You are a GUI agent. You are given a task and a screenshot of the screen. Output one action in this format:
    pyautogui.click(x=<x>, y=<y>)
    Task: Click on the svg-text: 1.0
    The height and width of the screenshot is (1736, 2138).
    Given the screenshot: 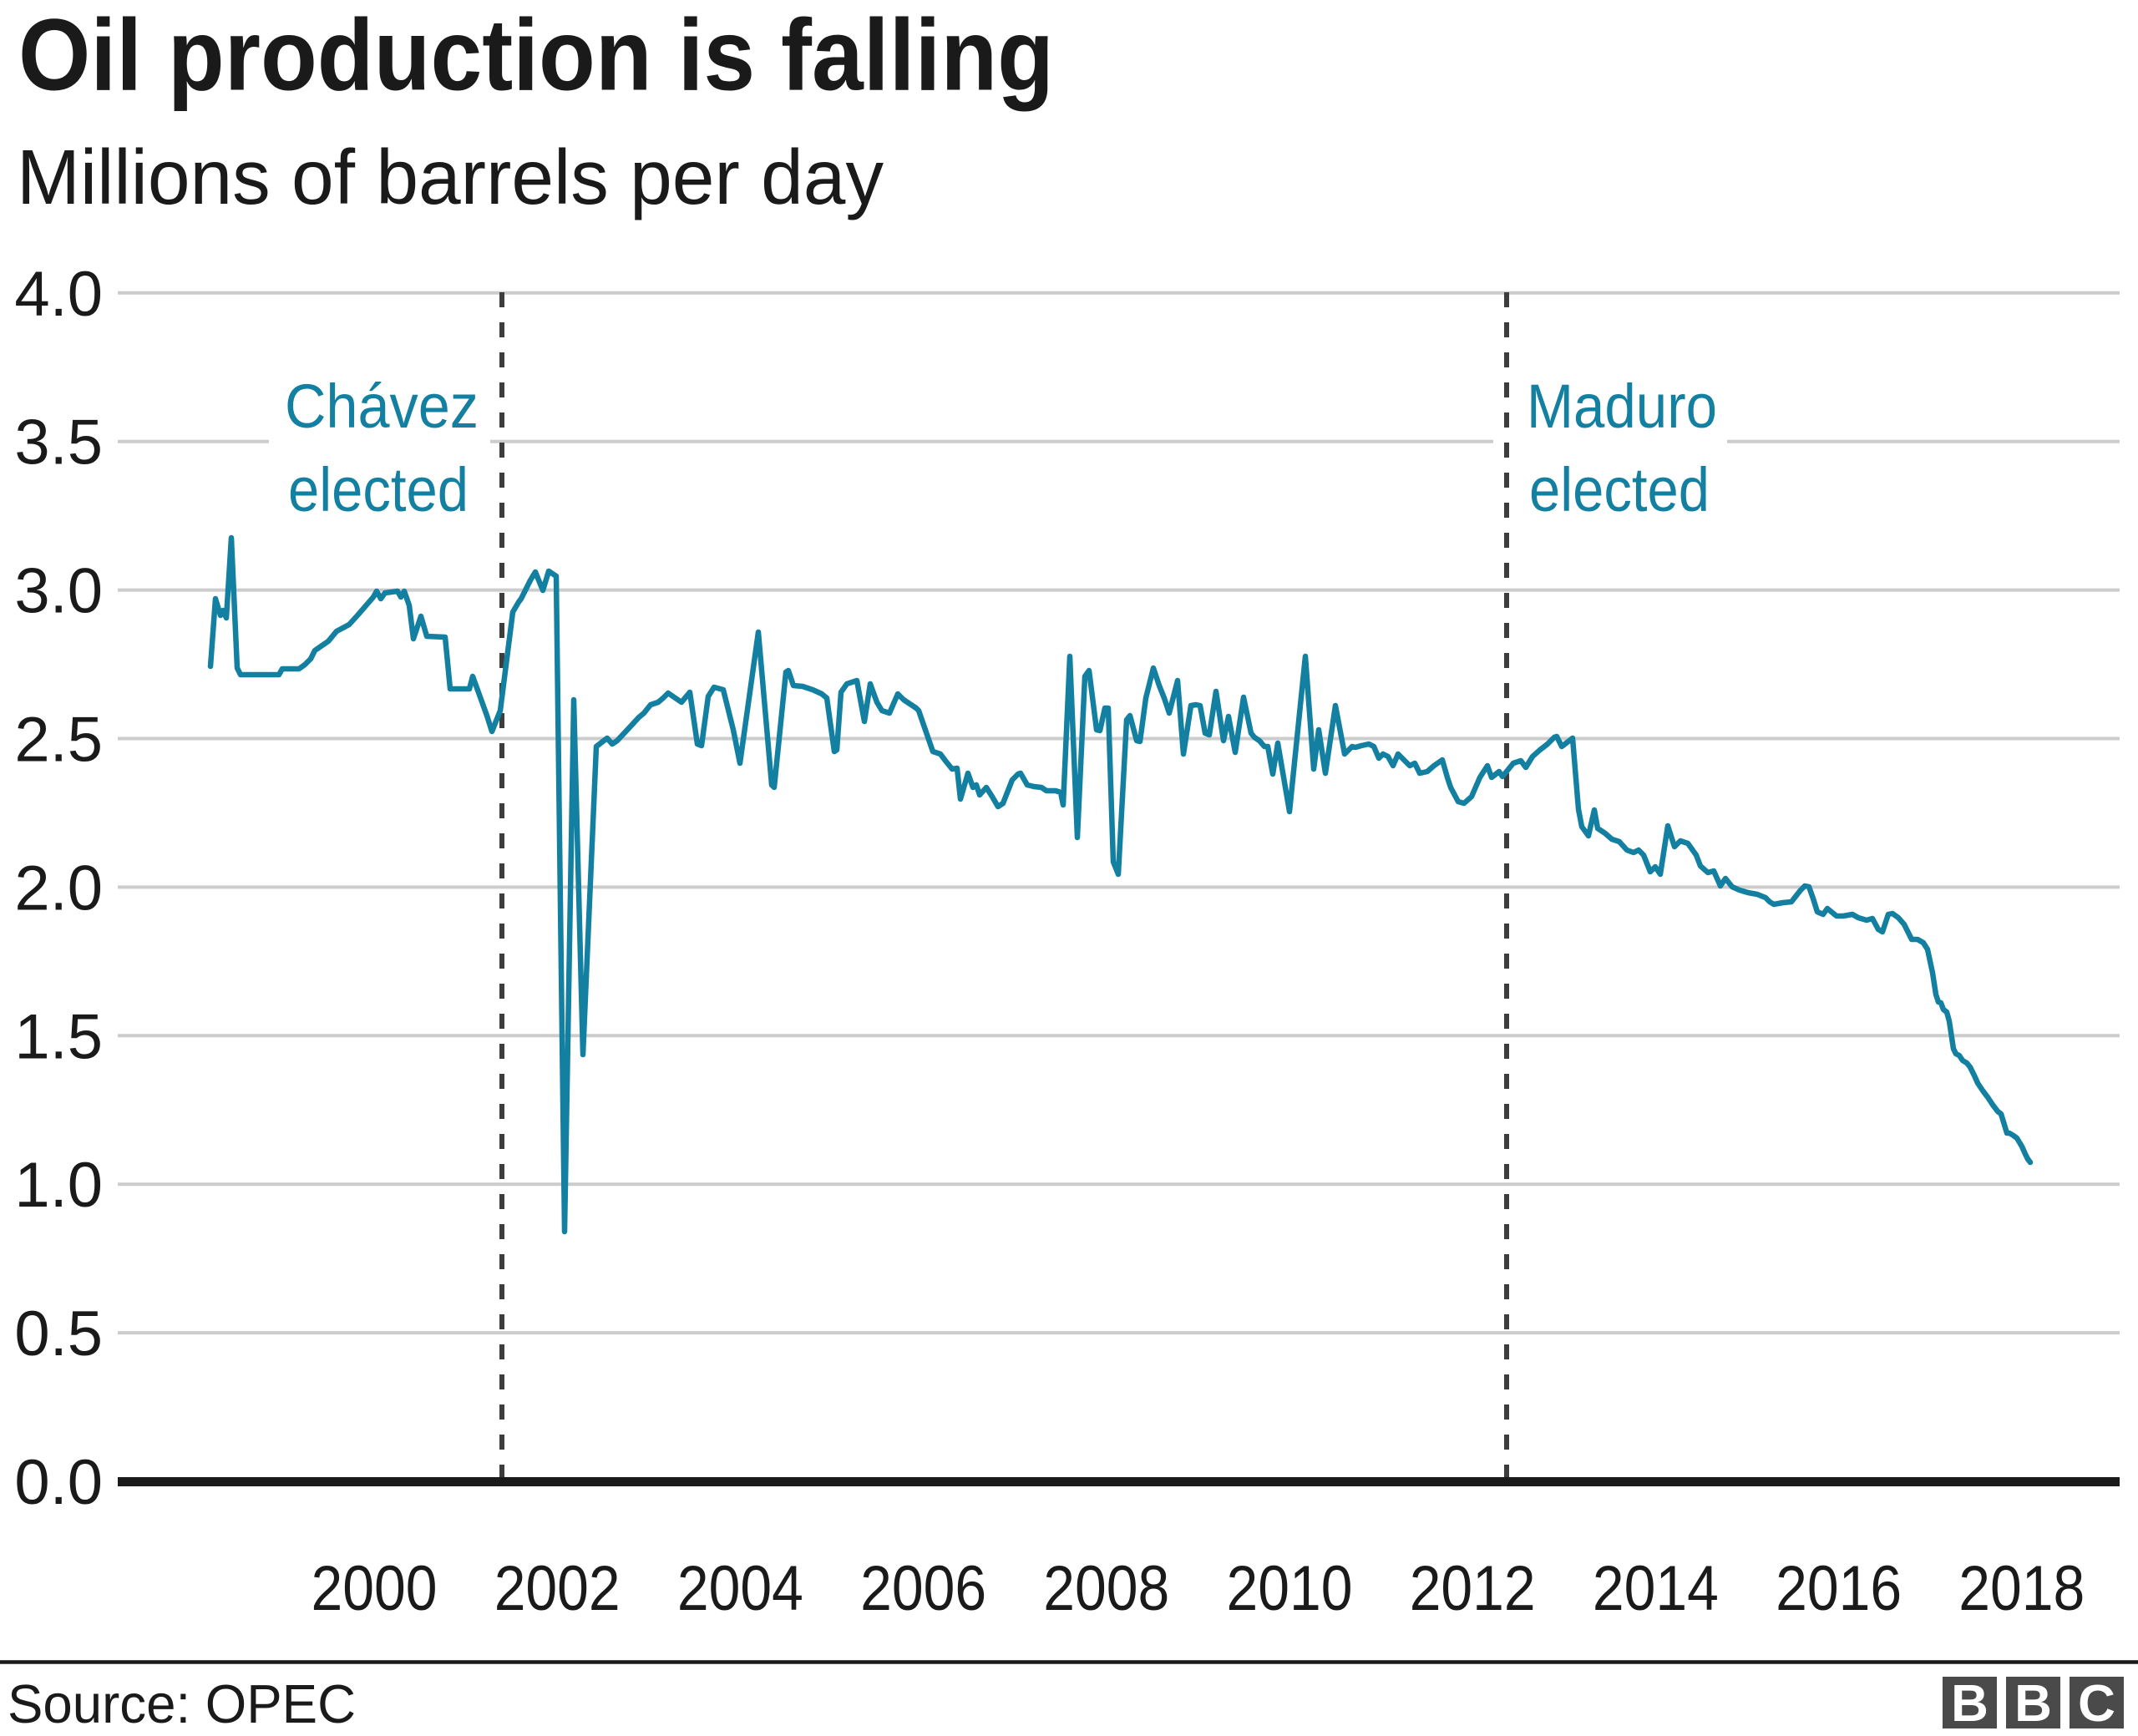 What is the action you would take?
    pyautogui.click(x=58, y=1185)
    